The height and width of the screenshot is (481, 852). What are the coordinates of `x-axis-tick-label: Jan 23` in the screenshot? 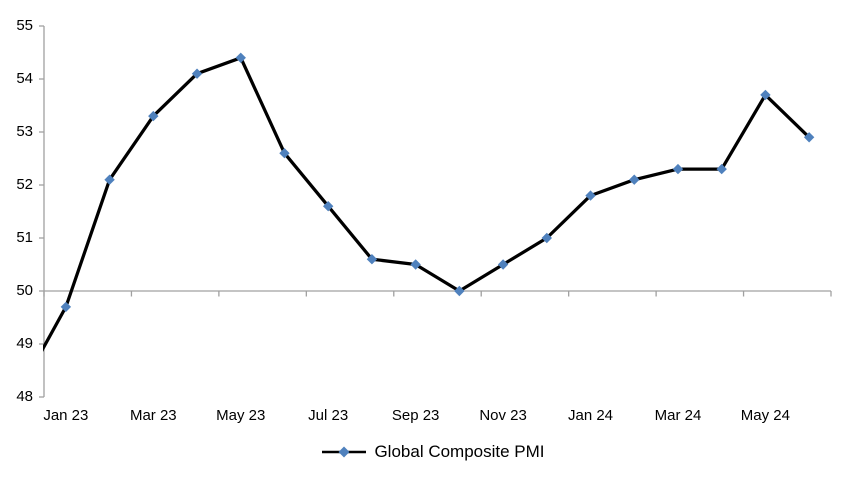 It's located at (66, 415).